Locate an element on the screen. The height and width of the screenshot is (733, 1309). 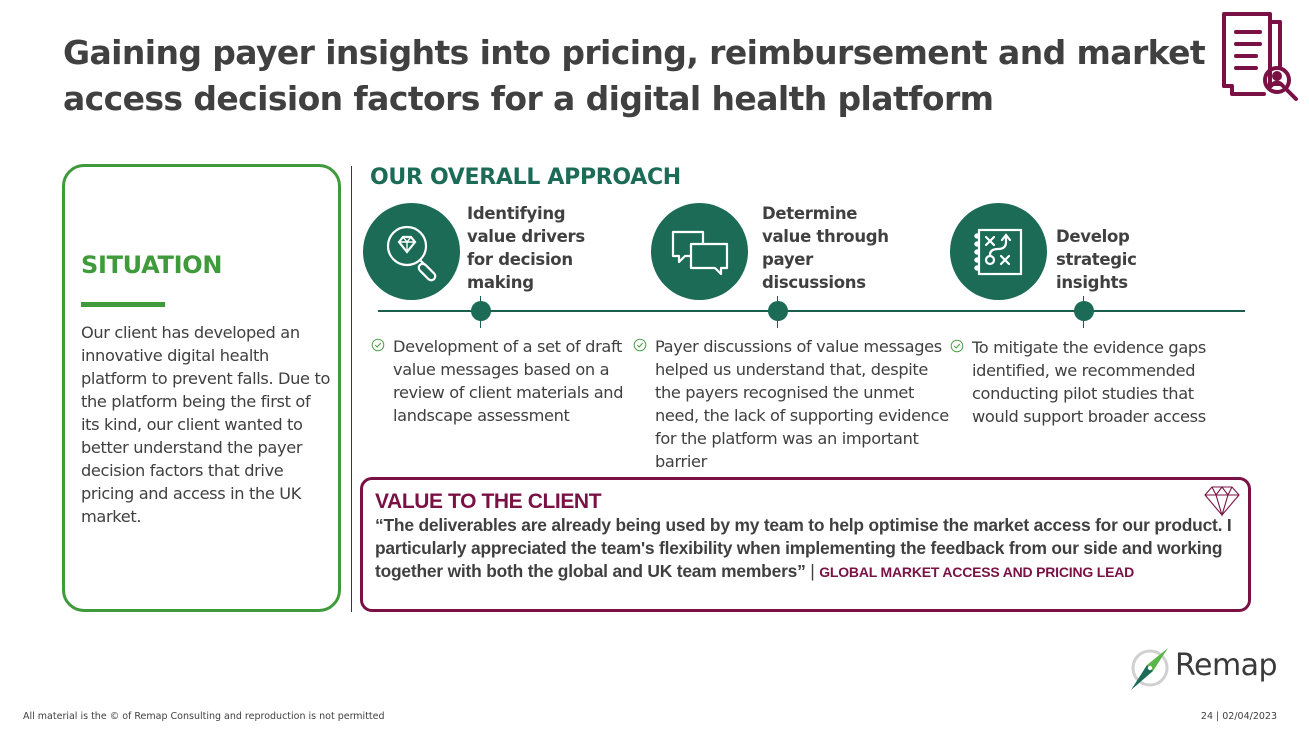
strategy-board-icon is located at coordinates (997, 251).